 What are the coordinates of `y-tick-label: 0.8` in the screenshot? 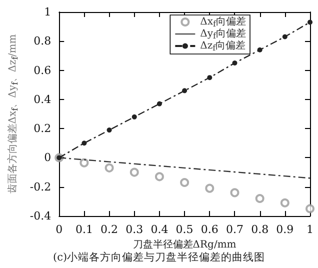 It's located at (43, 41).